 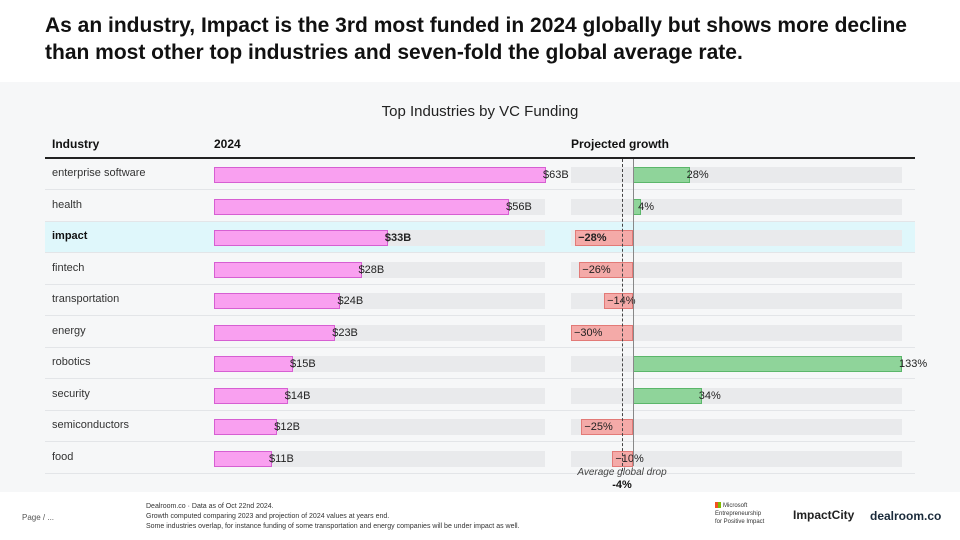 I want to click on microsoft-program-line2: for Positive Impact, so click(x=740, y=522).